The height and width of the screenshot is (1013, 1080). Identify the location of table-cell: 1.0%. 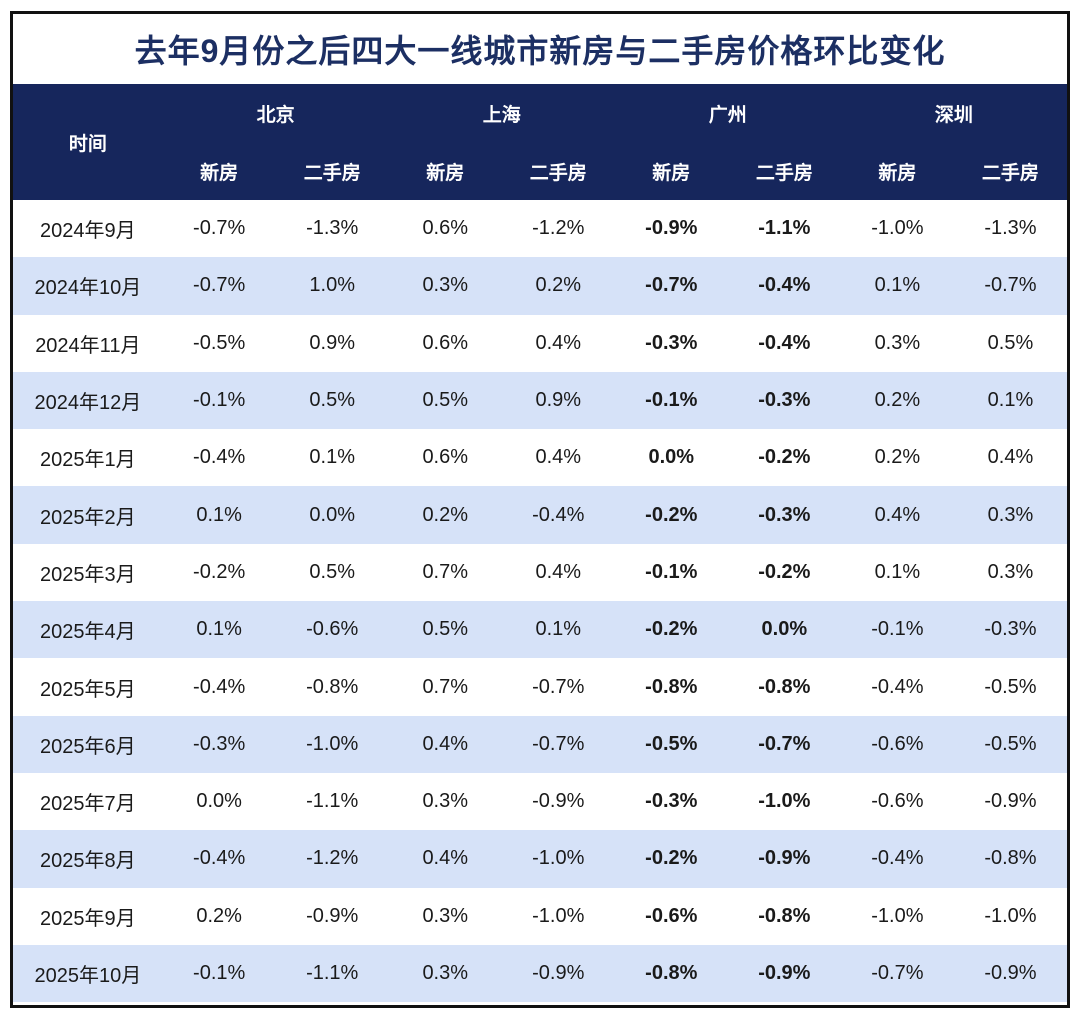
(332, 286).